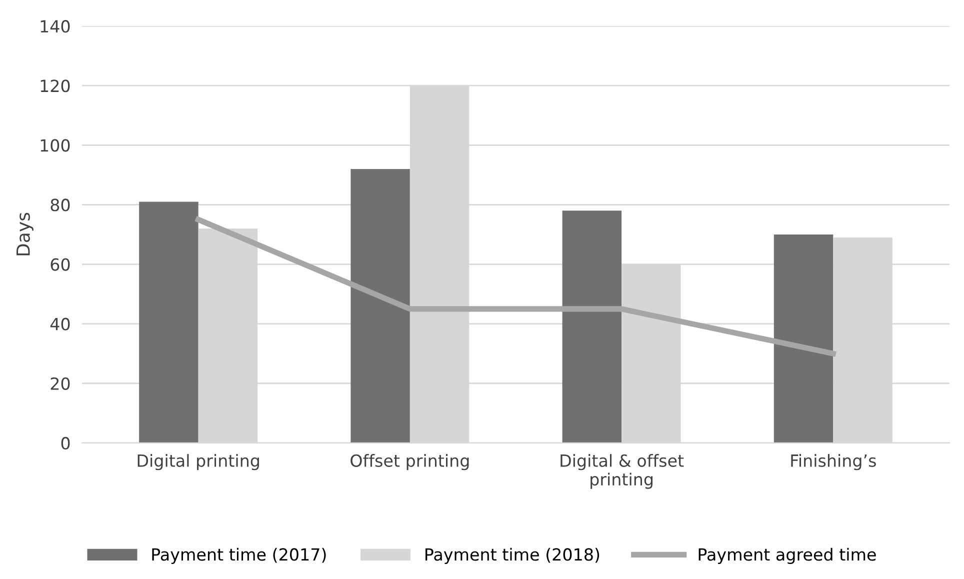 The image size is (964, 579). Describe the element at coordinates (239, 556) in the screenshot. I see `legend-label: Payment time (2017)` at that location.